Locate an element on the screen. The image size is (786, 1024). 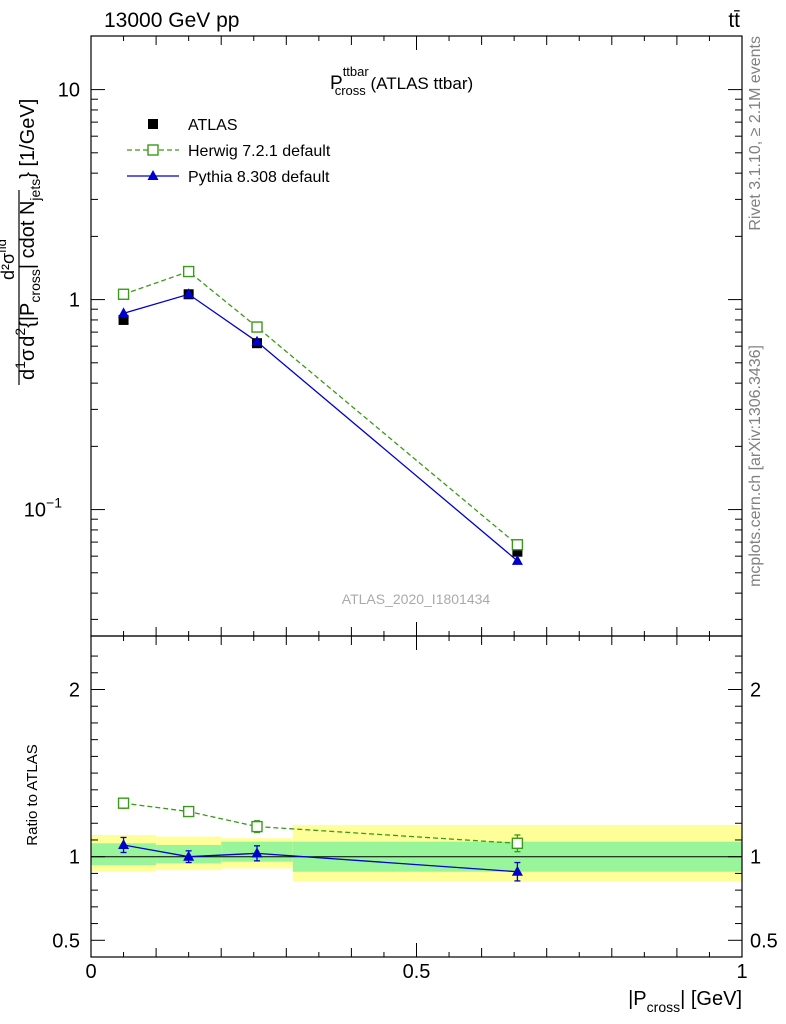
legend-item: Pythia 8.308 default is located at coordinates (228, 177).